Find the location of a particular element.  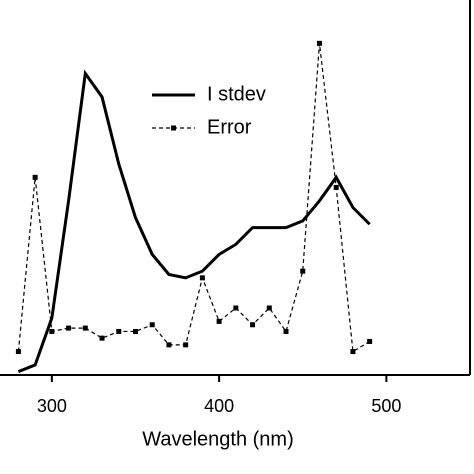

legend-label: Error is located at coordinates (229, 127).